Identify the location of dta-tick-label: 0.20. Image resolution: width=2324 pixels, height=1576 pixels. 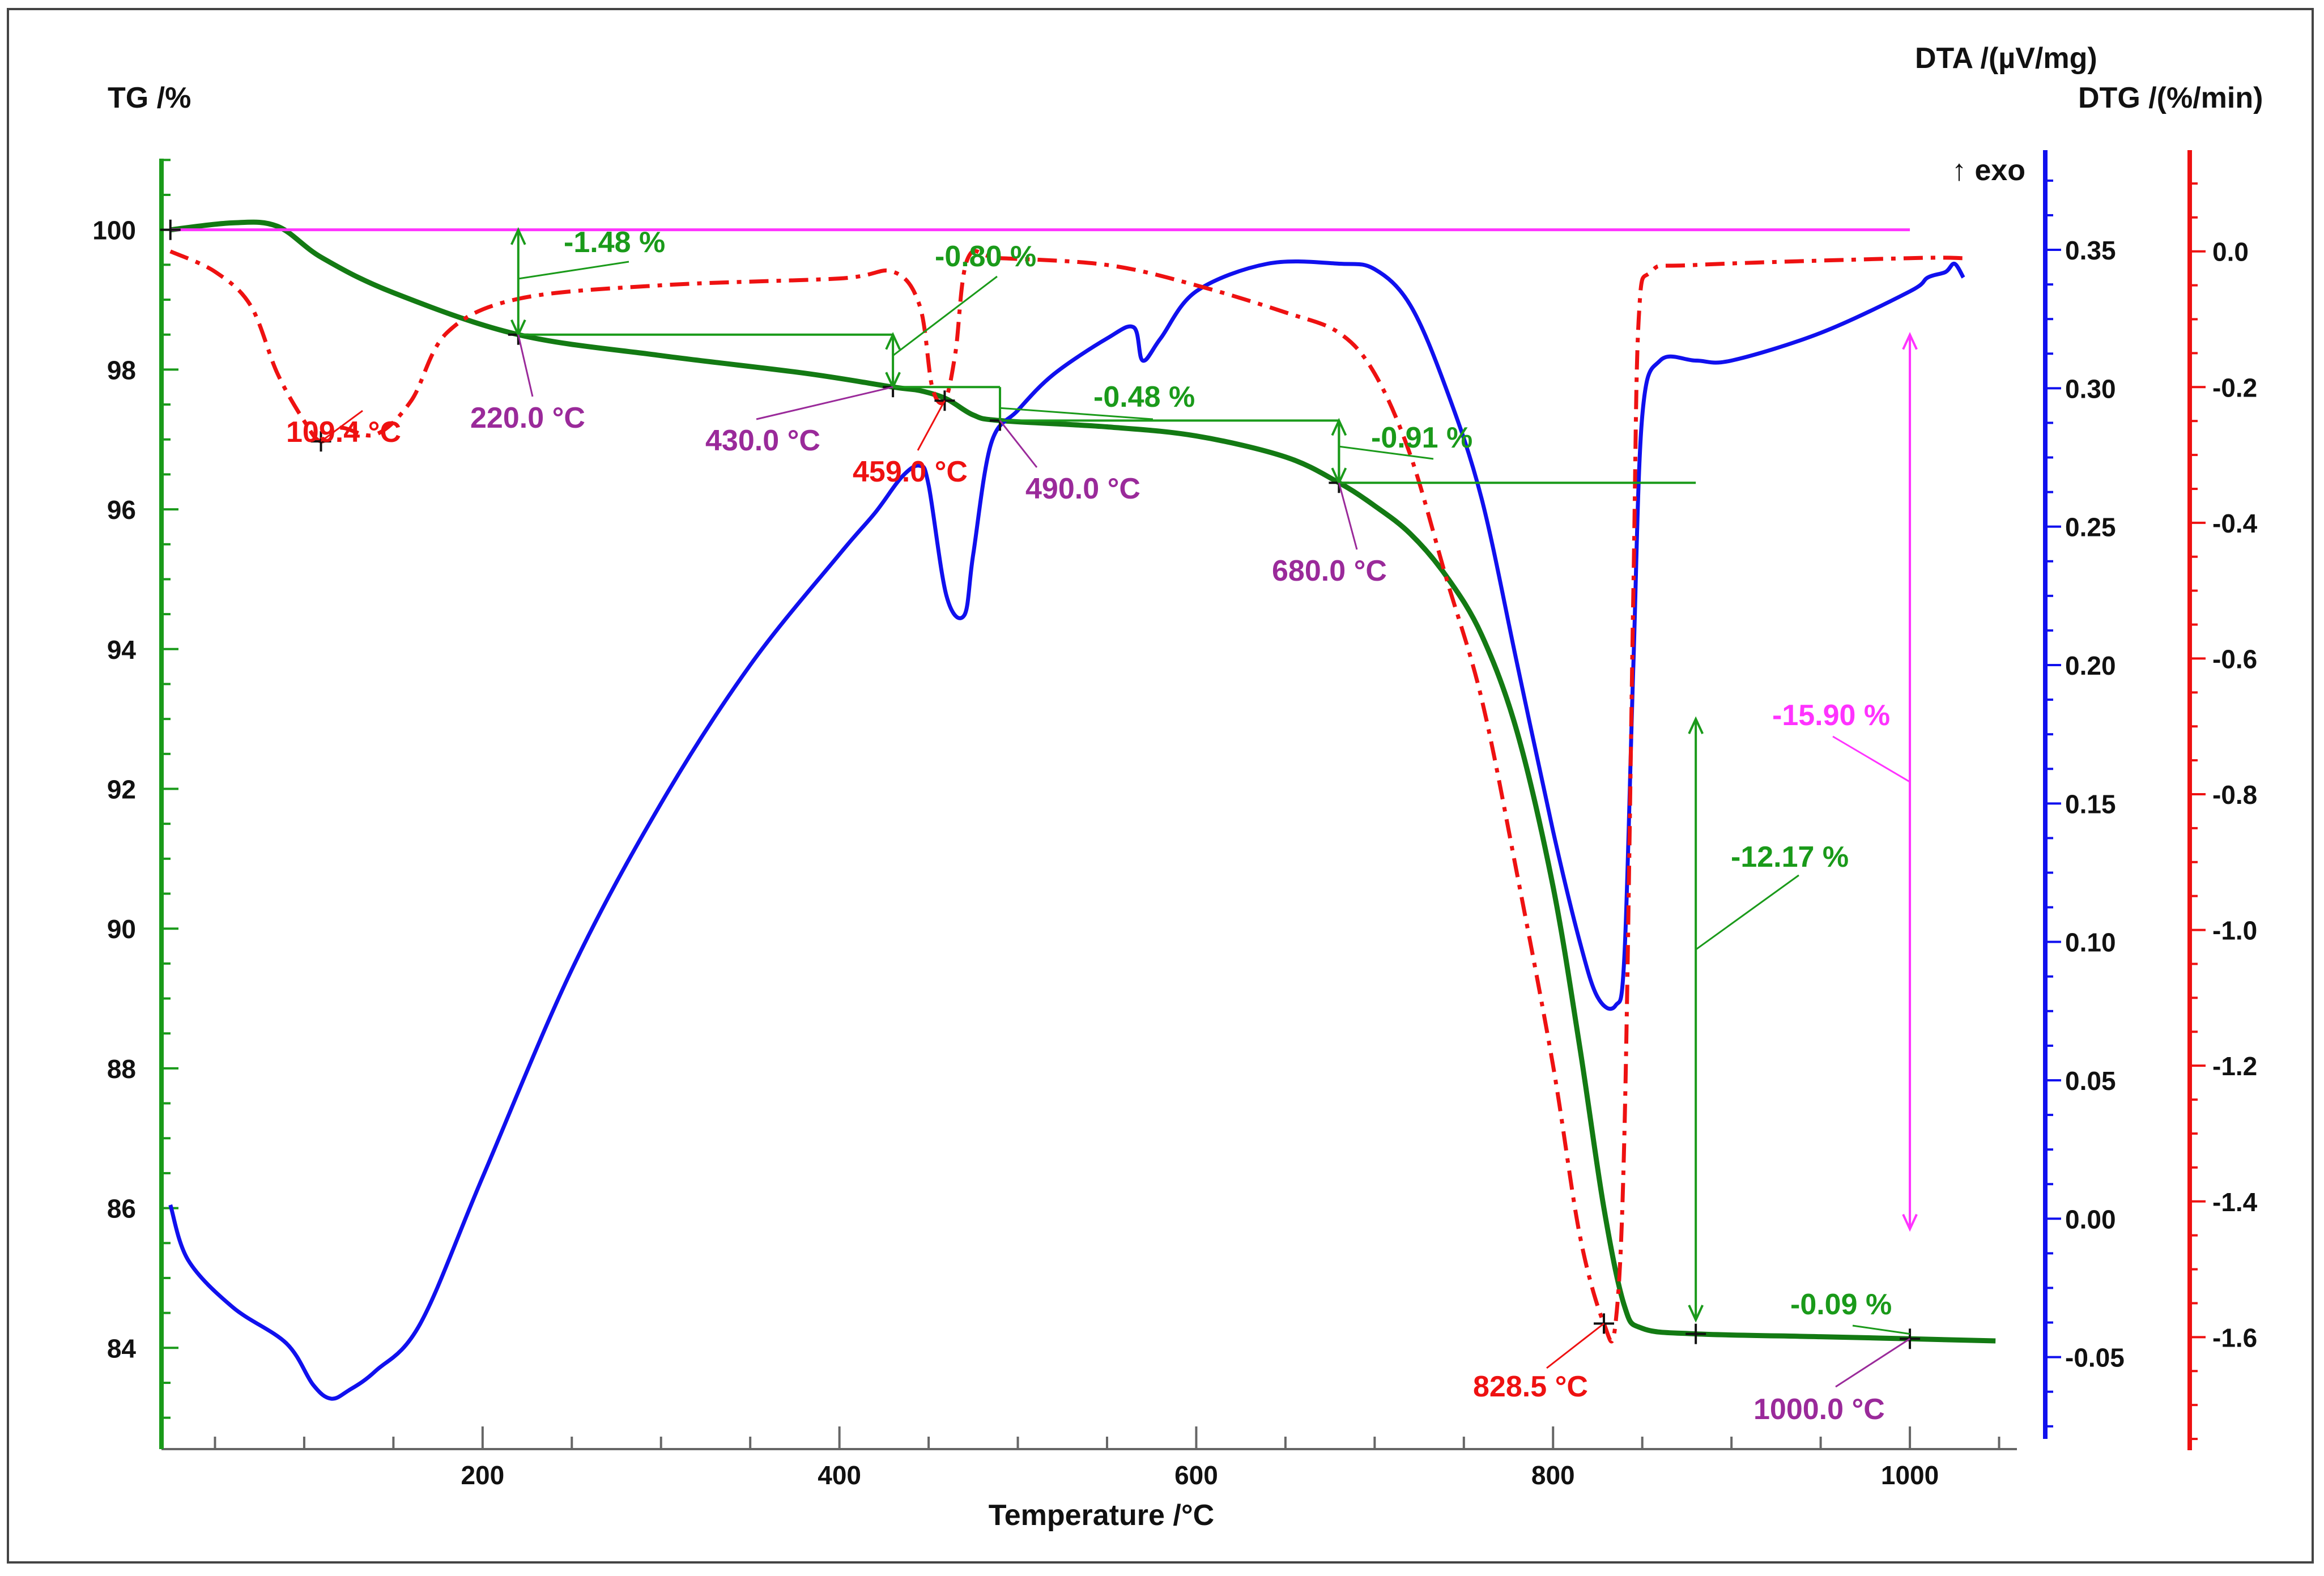
(2090, 665).